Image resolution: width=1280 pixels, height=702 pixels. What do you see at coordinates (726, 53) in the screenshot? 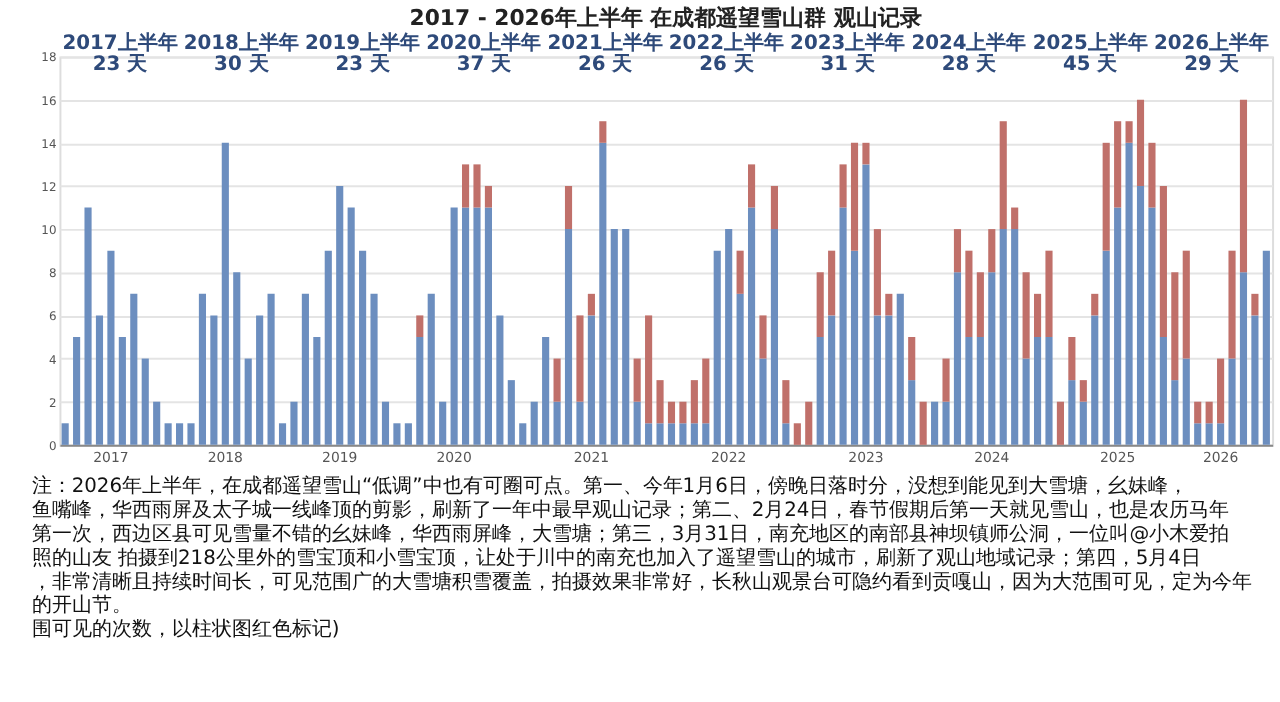
I see `annotation: 2022上半年 26 天` at bounding box center [726, 53].